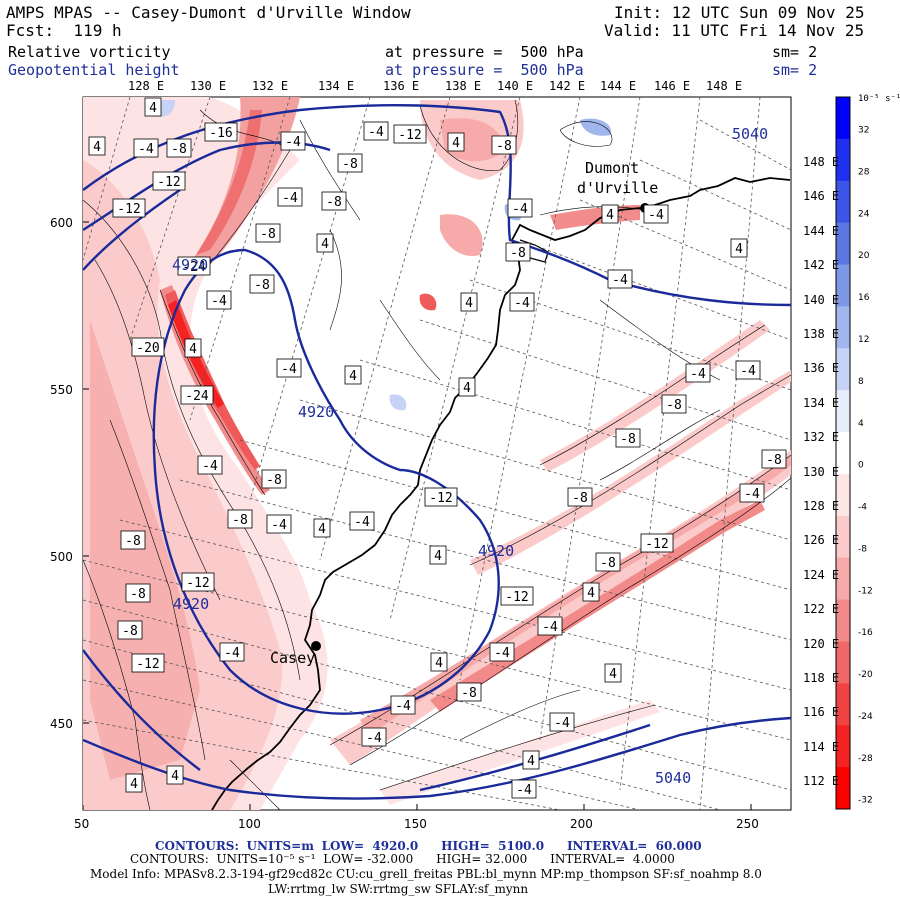  I want to click on top-longitude-label: 144 E, so click(618, 86).